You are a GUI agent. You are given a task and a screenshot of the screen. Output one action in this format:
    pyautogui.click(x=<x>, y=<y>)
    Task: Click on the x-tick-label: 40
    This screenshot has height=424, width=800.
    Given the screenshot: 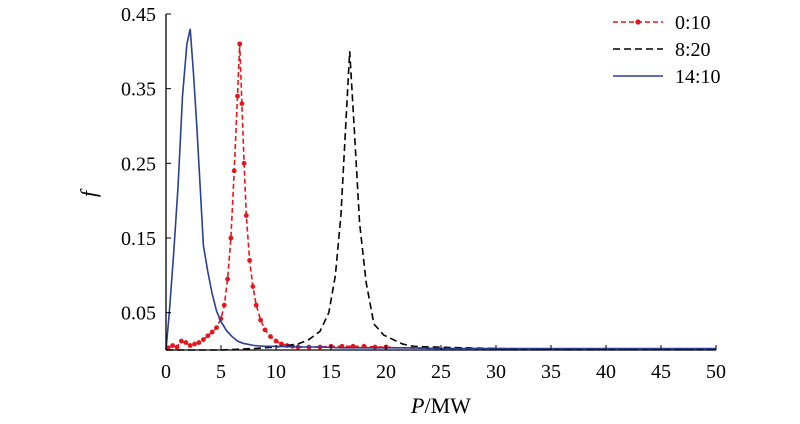 What is the action you would take?
    pyautogui.click(x=606, y=372)
    